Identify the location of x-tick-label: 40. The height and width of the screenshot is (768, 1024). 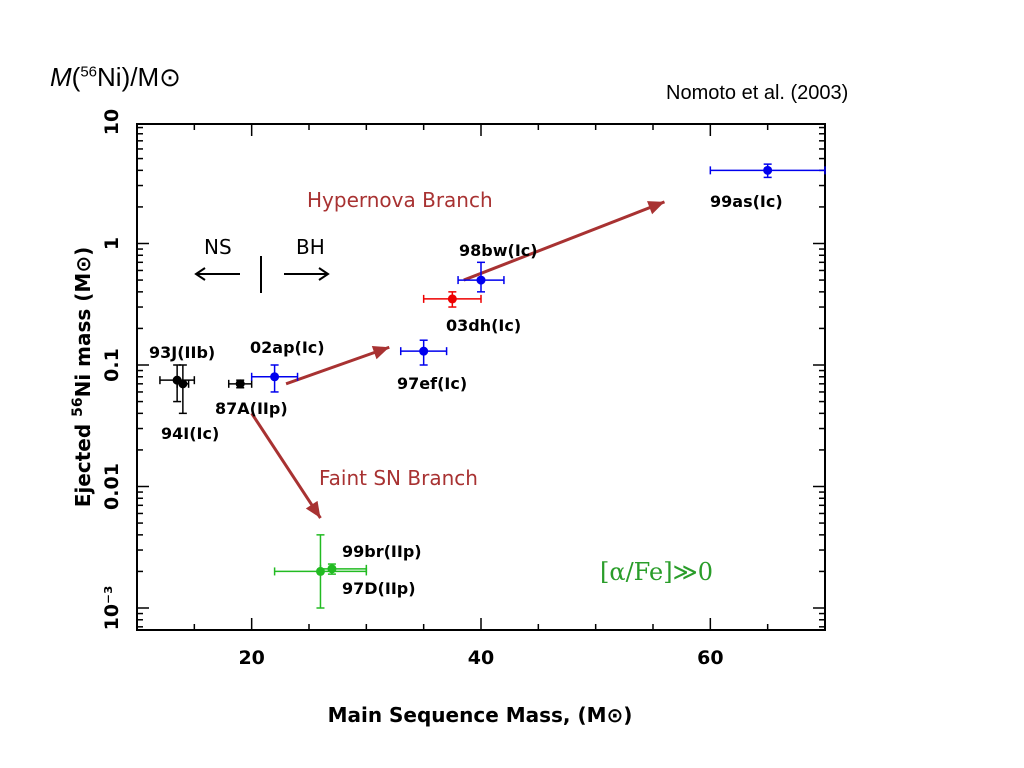
(481, 658).